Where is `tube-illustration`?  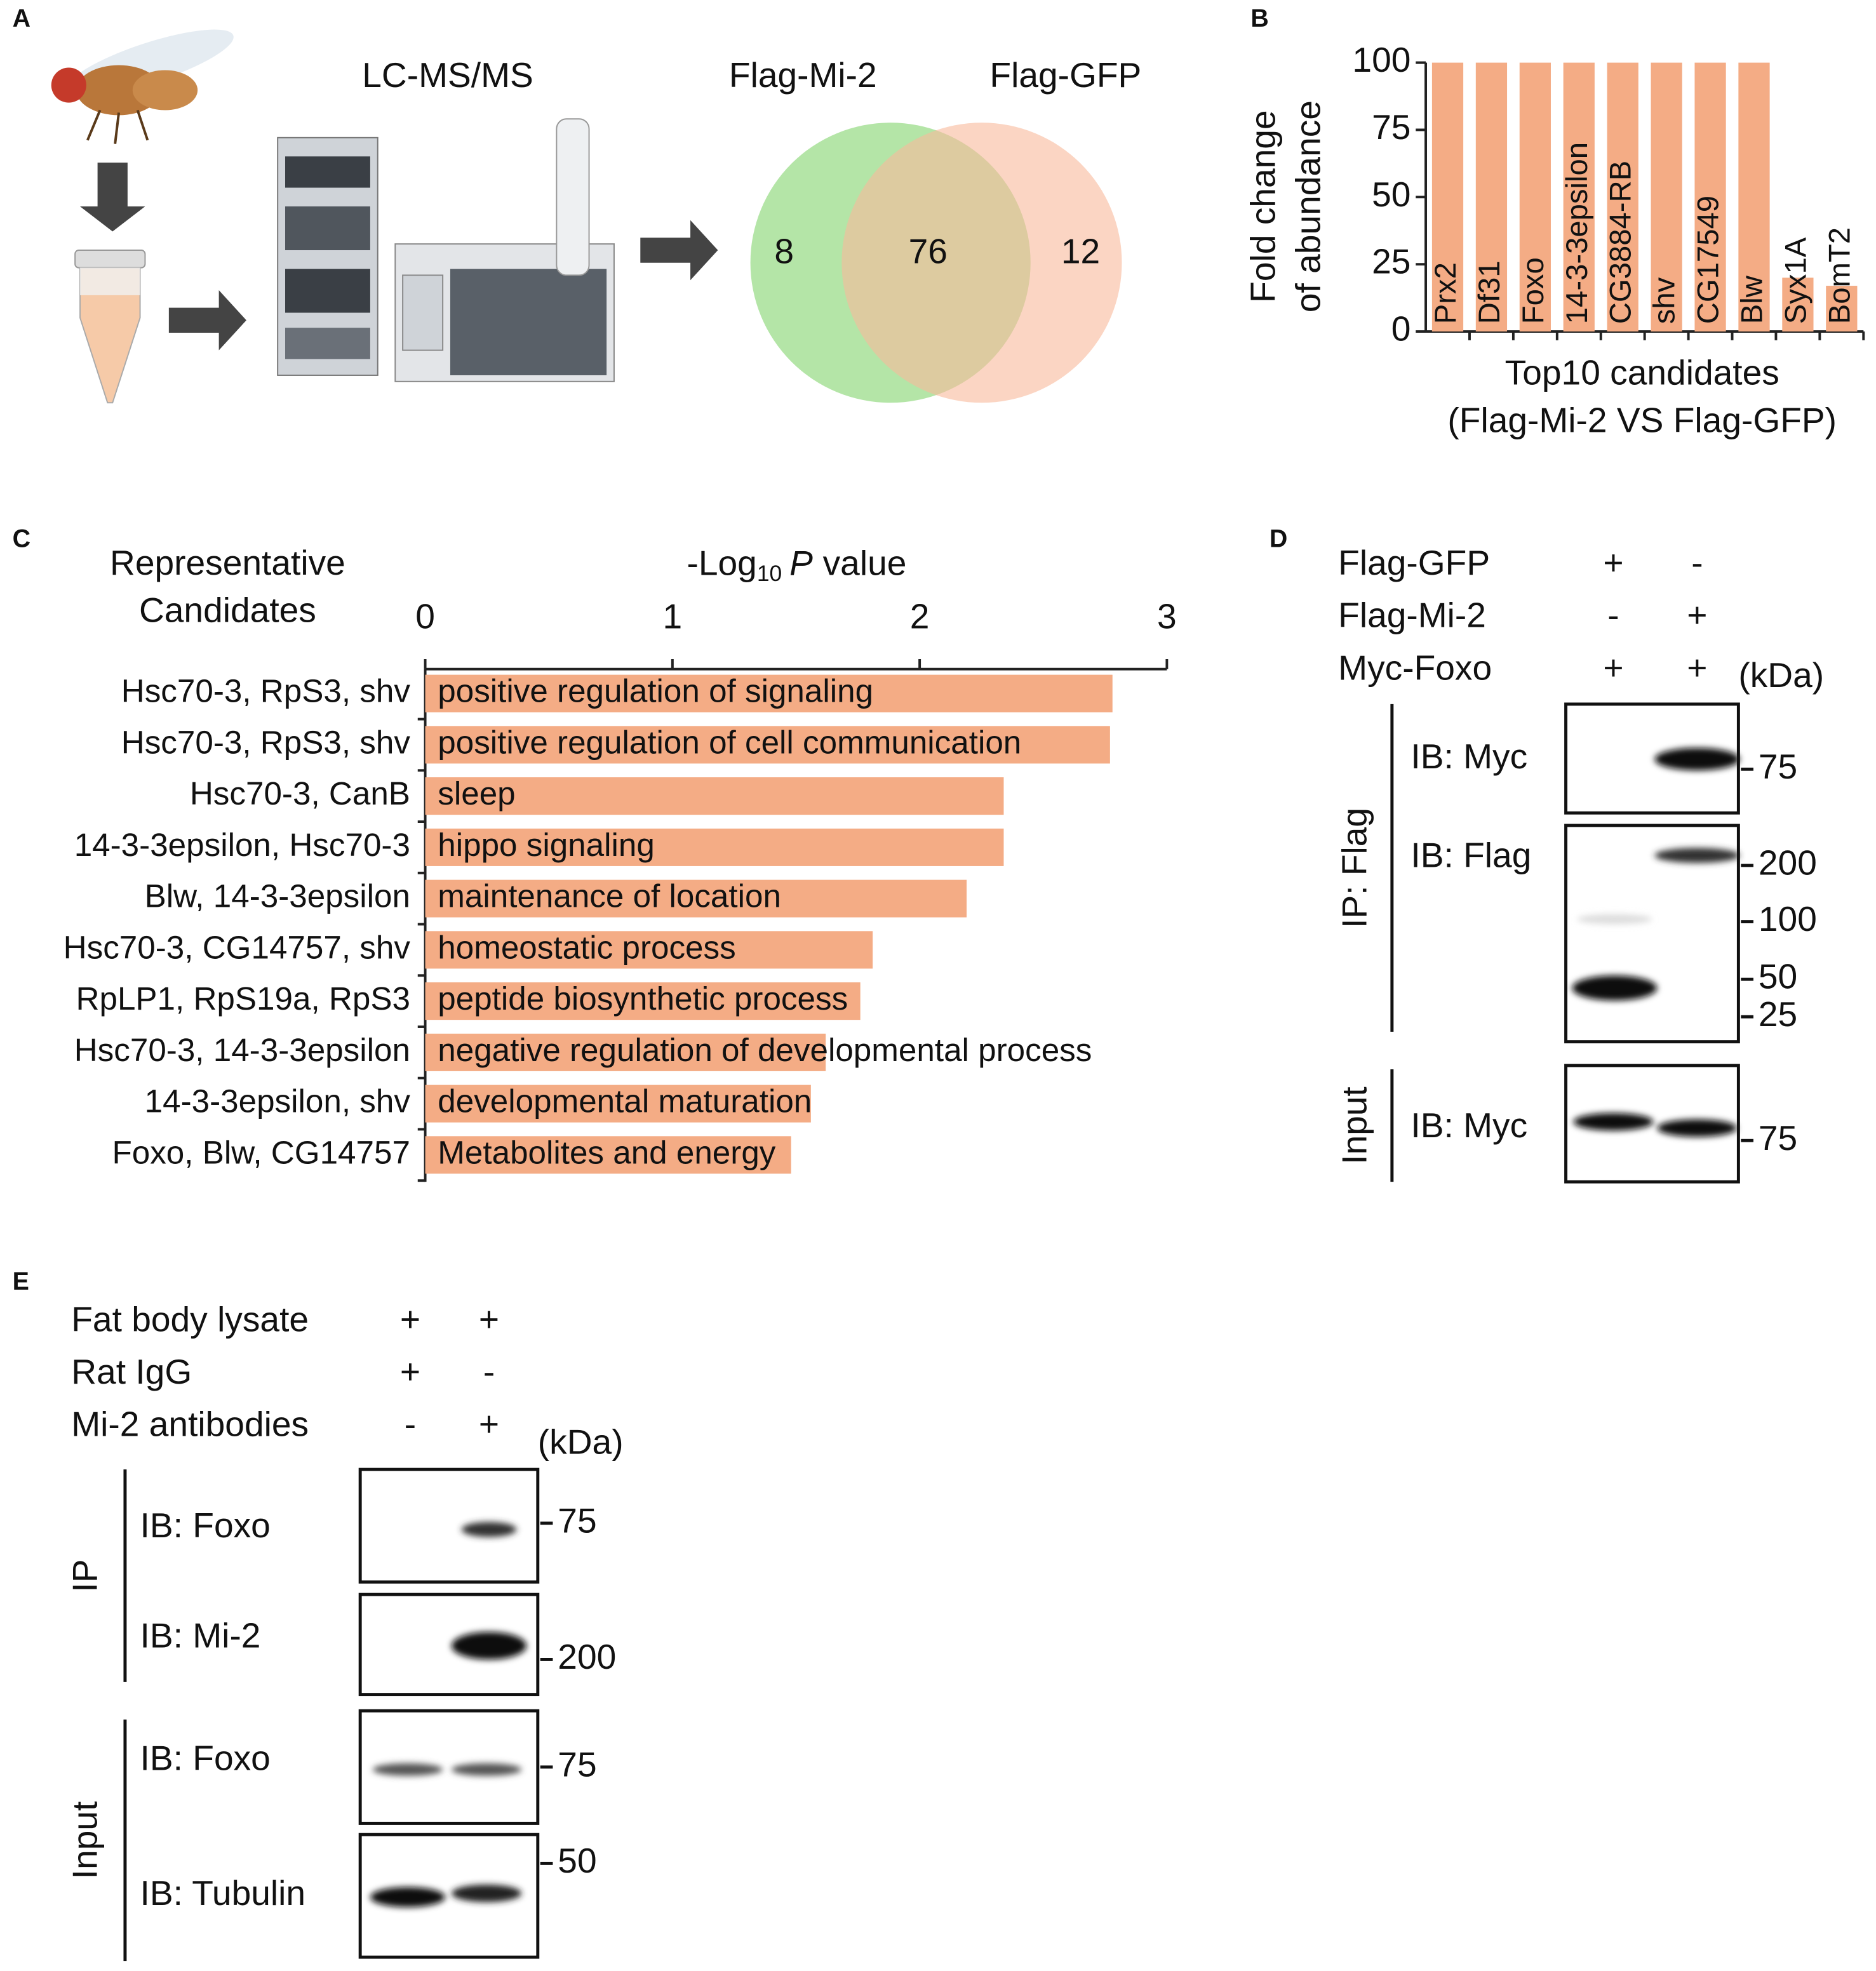 tube-illustration is located at coordinates (110, 327).